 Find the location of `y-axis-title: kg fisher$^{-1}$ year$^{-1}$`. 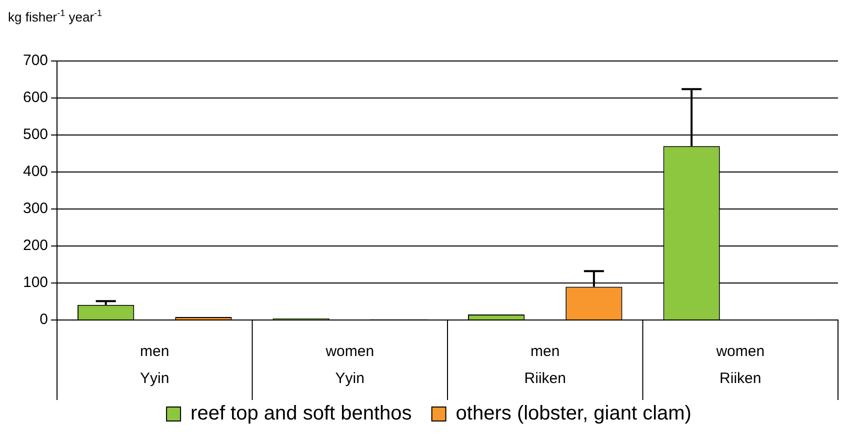

y-axis-title: kg fisher$^{-1}$ year$^{-1}$ is located at coordinates (55, 16).